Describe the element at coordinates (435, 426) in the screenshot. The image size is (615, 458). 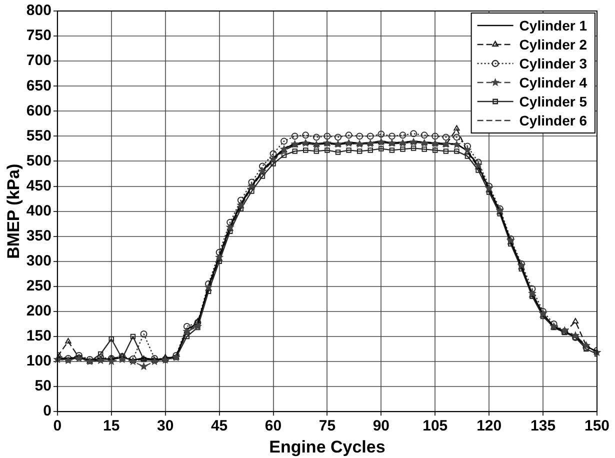
I see `x-tick-label: 105` at that location.